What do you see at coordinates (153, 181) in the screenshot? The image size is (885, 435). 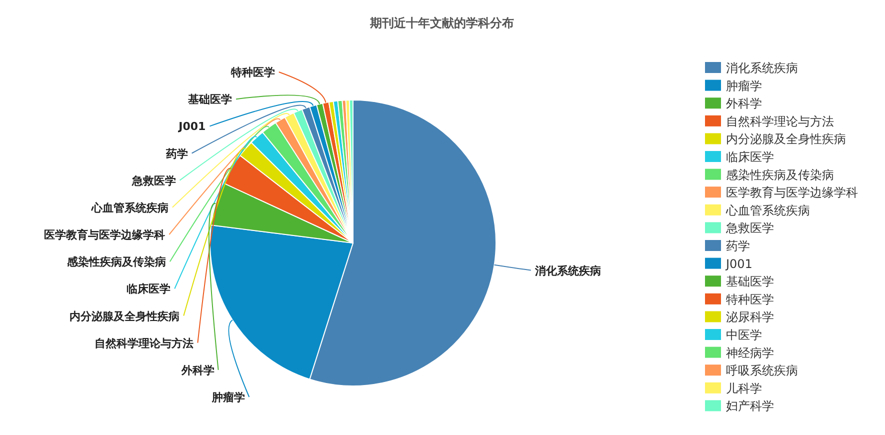 I see `slice-label: 急救医学` at bounding box center [153, 181].